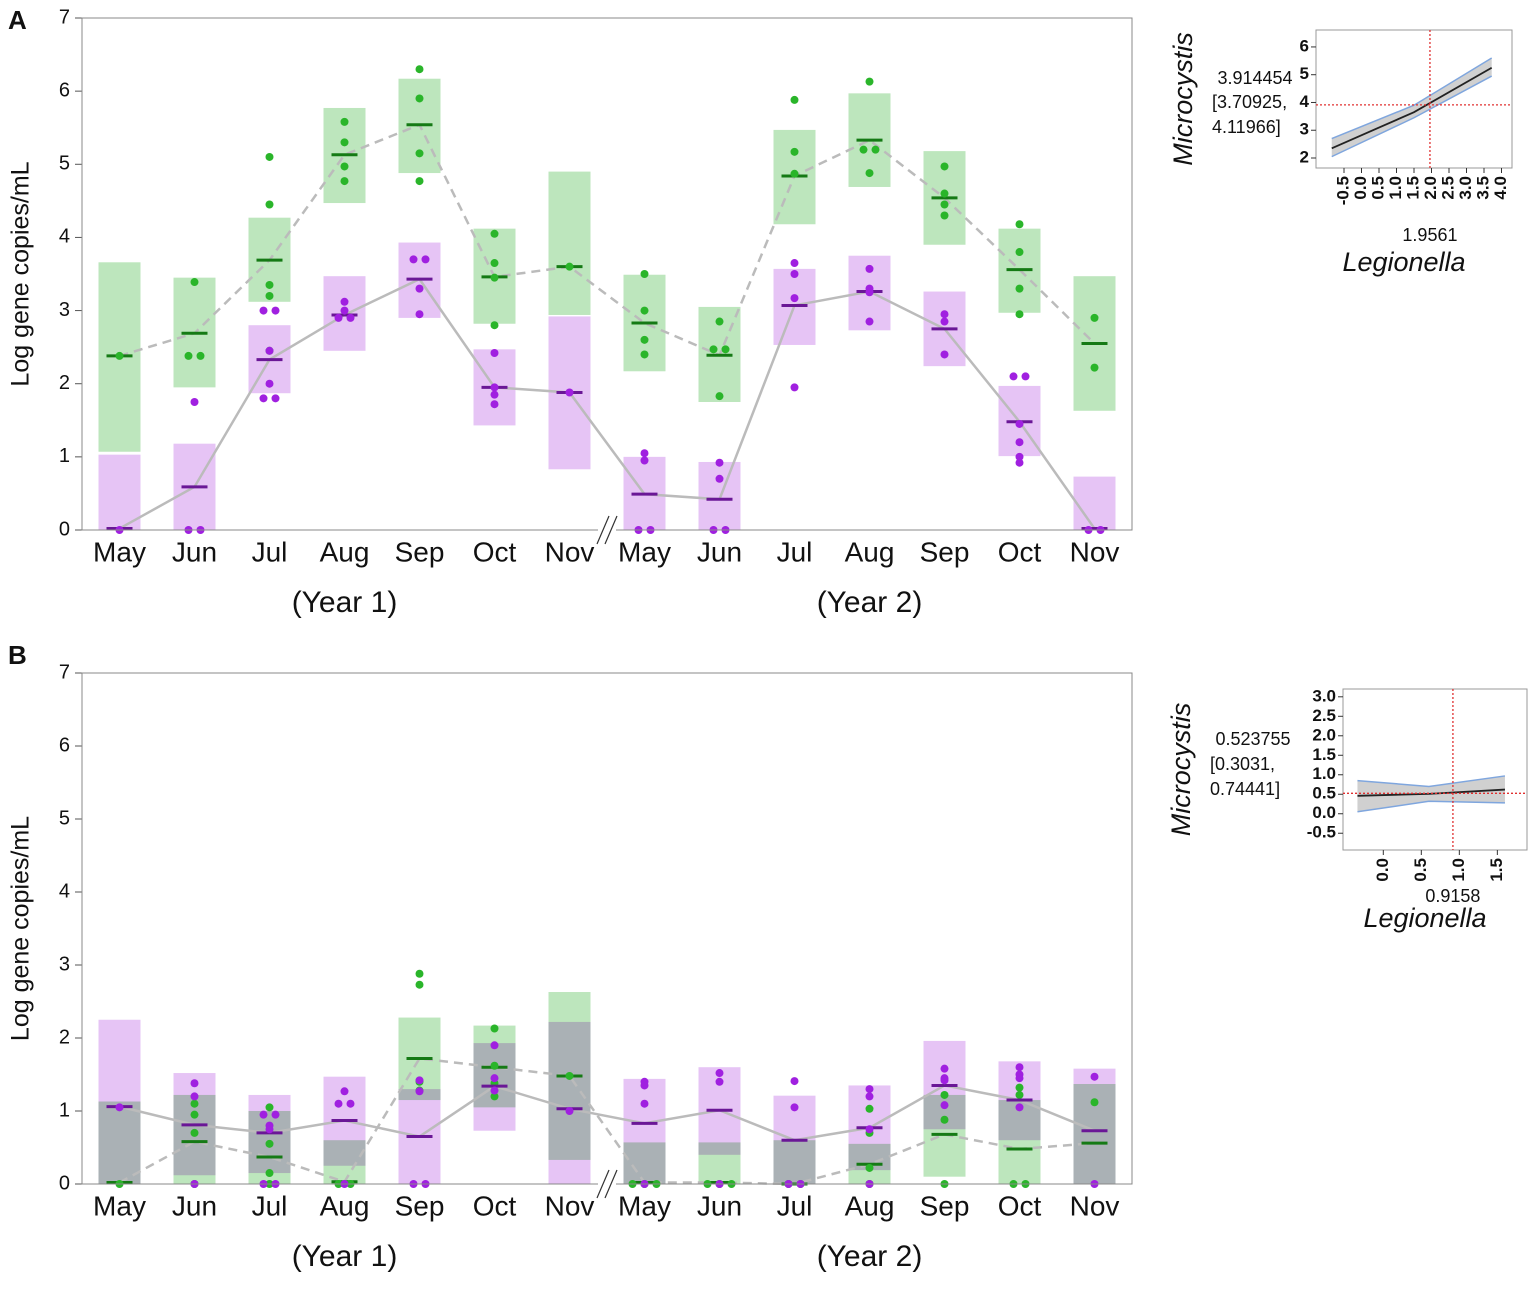 The width and height of the screenshot is (1535, 1289). What do you see at coordinates (1249, 102) in the screenshot?
I see `ci-label: [3.70925,` at bounding box center [1249, 102].